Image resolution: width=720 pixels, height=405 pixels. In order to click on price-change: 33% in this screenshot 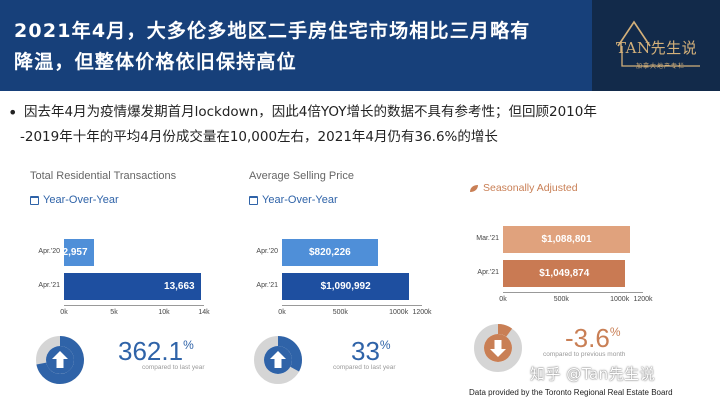, I will do `click(371, 351)`.